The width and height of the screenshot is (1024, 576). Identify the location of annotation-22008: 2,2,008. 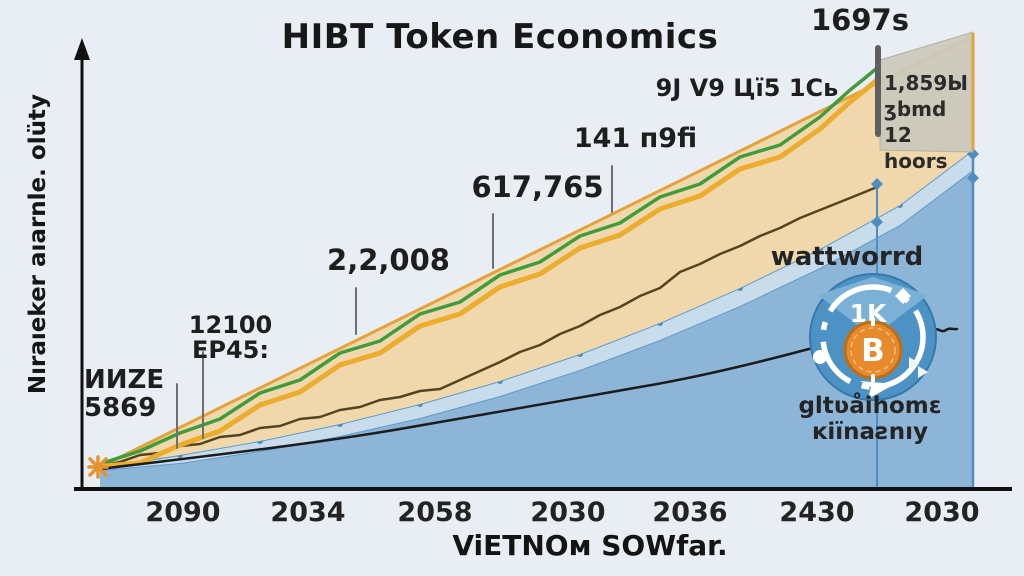
(388, 260).